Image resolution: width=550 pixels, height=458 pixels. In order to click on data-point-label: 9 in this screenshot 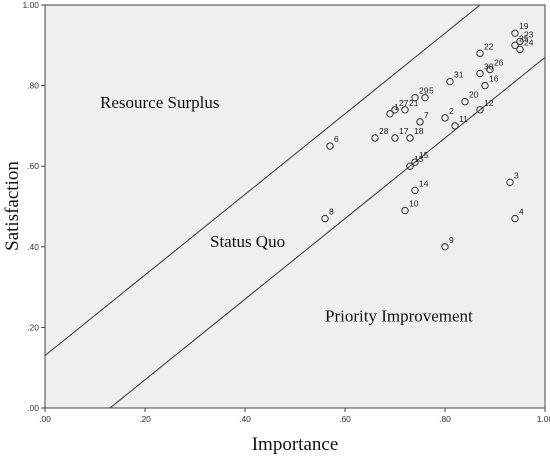, I will do `click(451, 240)`.